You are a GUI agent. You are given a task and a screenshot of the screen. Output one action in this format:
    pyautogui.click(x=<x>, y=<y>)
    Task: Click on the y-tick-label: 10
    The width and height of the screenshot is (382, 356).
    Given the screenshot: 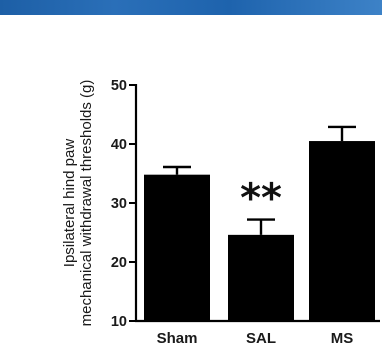 What is the action you would take?
    pyautogui.click(x=119, y=322)
    